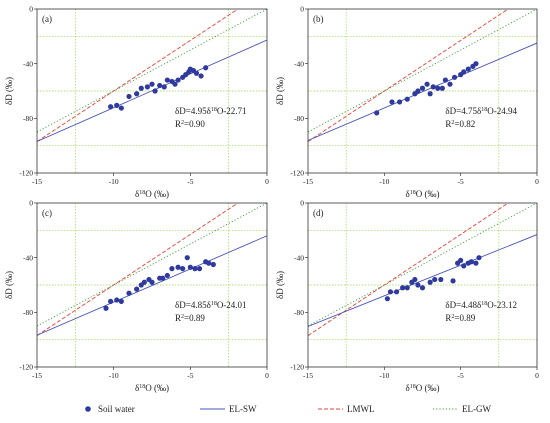 Image resolution: width=550 pixels, height=423 pixels. What do you see at coordinates (460, 318) in the screenshot?
I see `r-squared: R2=0.89` at bounding box center [460, 318].